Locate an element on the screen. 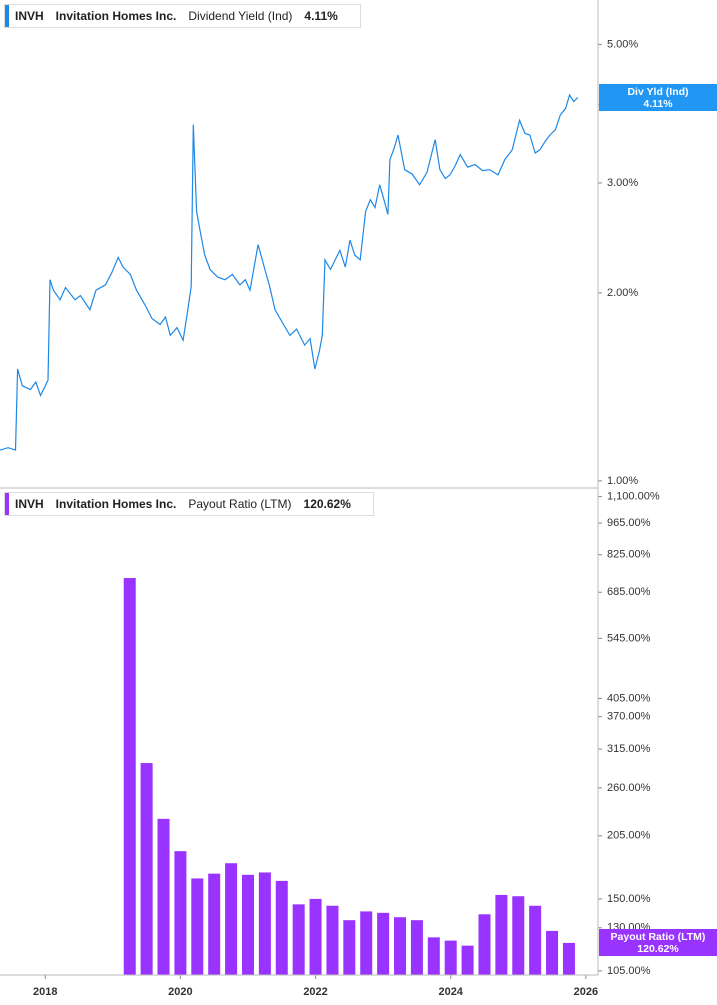  y-tick-label: 405.00% is located at coordinates (629, 698).